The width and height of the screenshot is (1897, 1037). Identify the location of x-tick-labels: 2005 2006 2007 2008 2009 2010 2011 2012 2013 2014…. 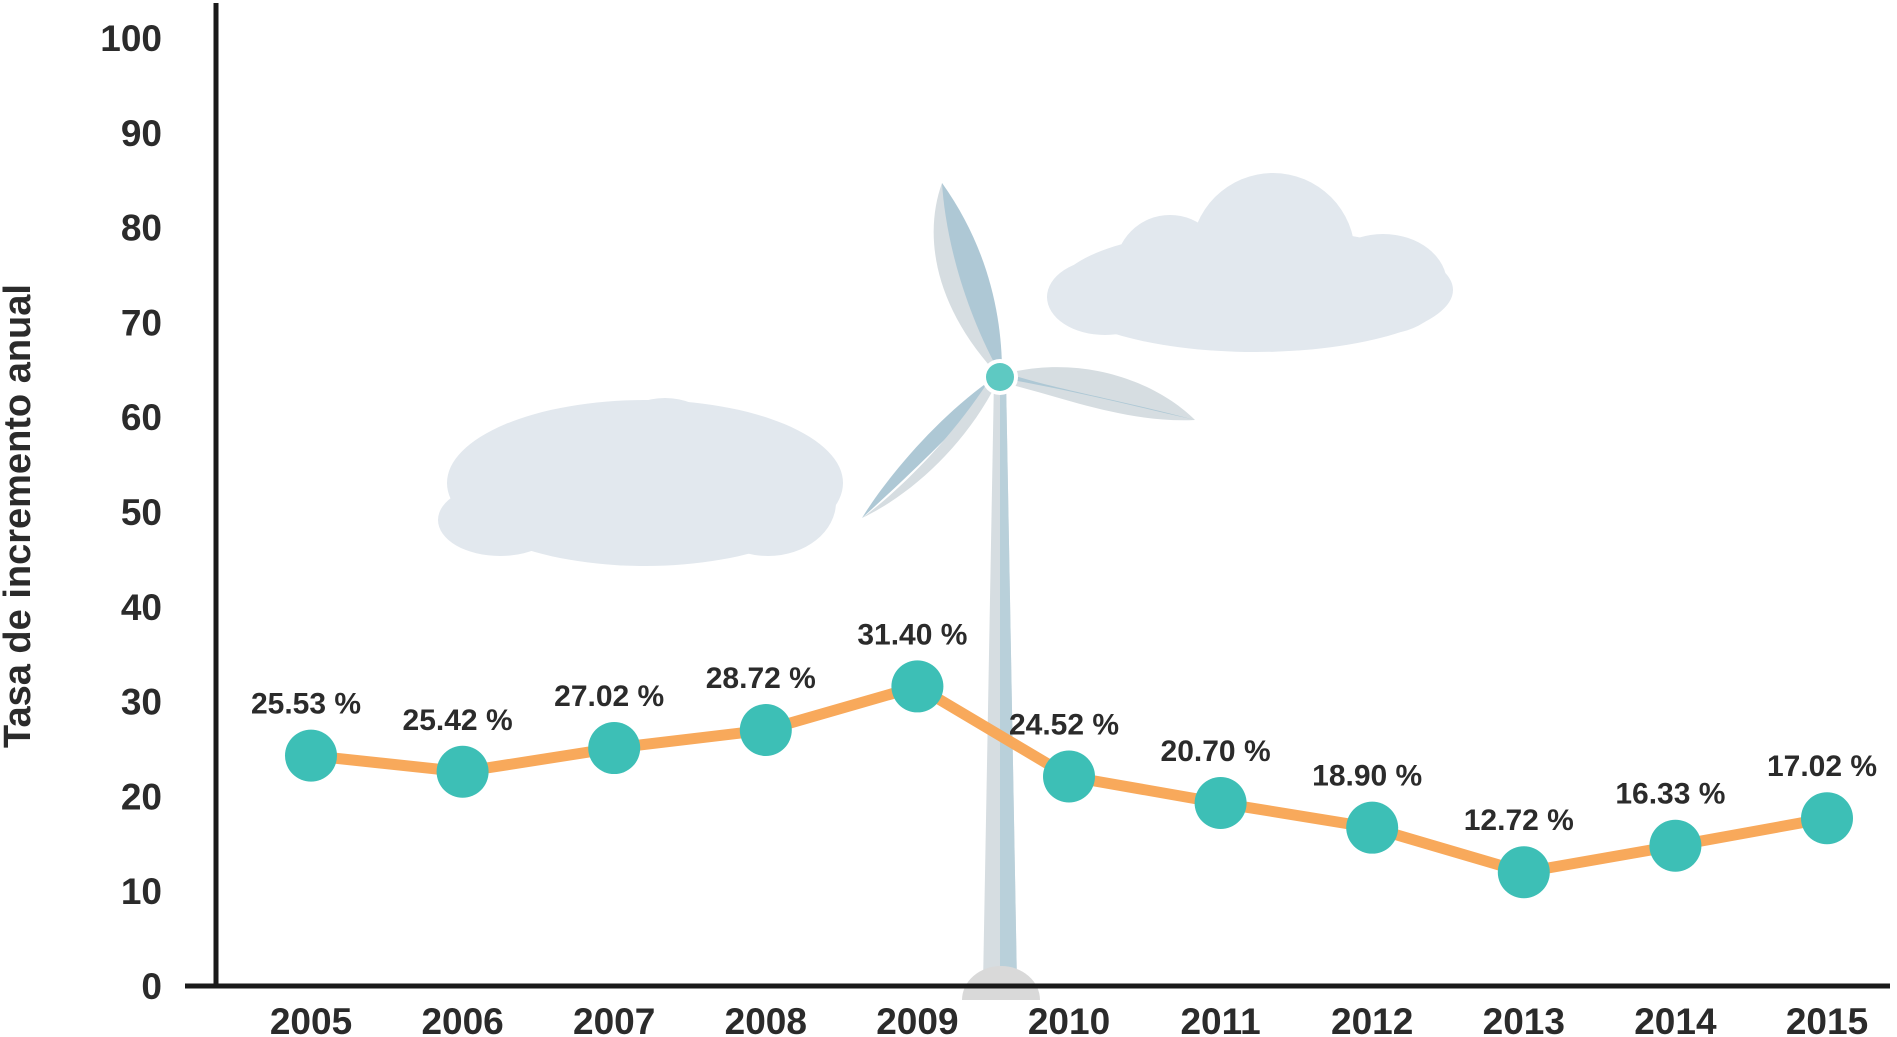
(1069, 1019).